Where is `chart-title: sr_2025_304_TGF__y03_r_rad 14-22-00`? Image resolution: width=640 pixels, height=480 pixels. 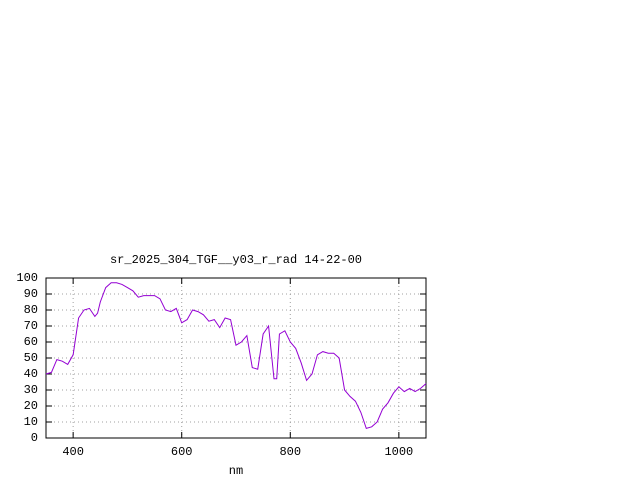 chart-title: sr_2025_304_TGF__y03_r_rad 14-22-00 is located at coordinates (236, 260).